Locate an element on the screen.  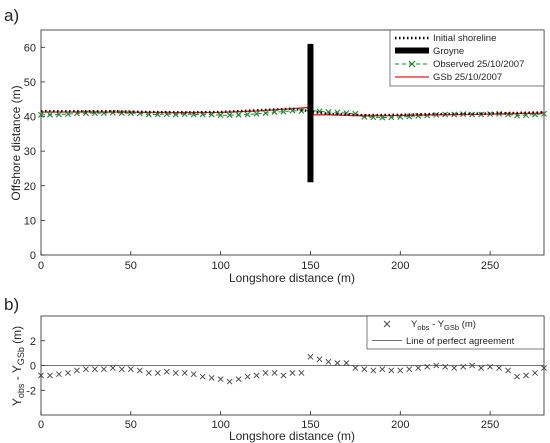
b-x-tick-label: 50 is located at coordinates (131, 425).